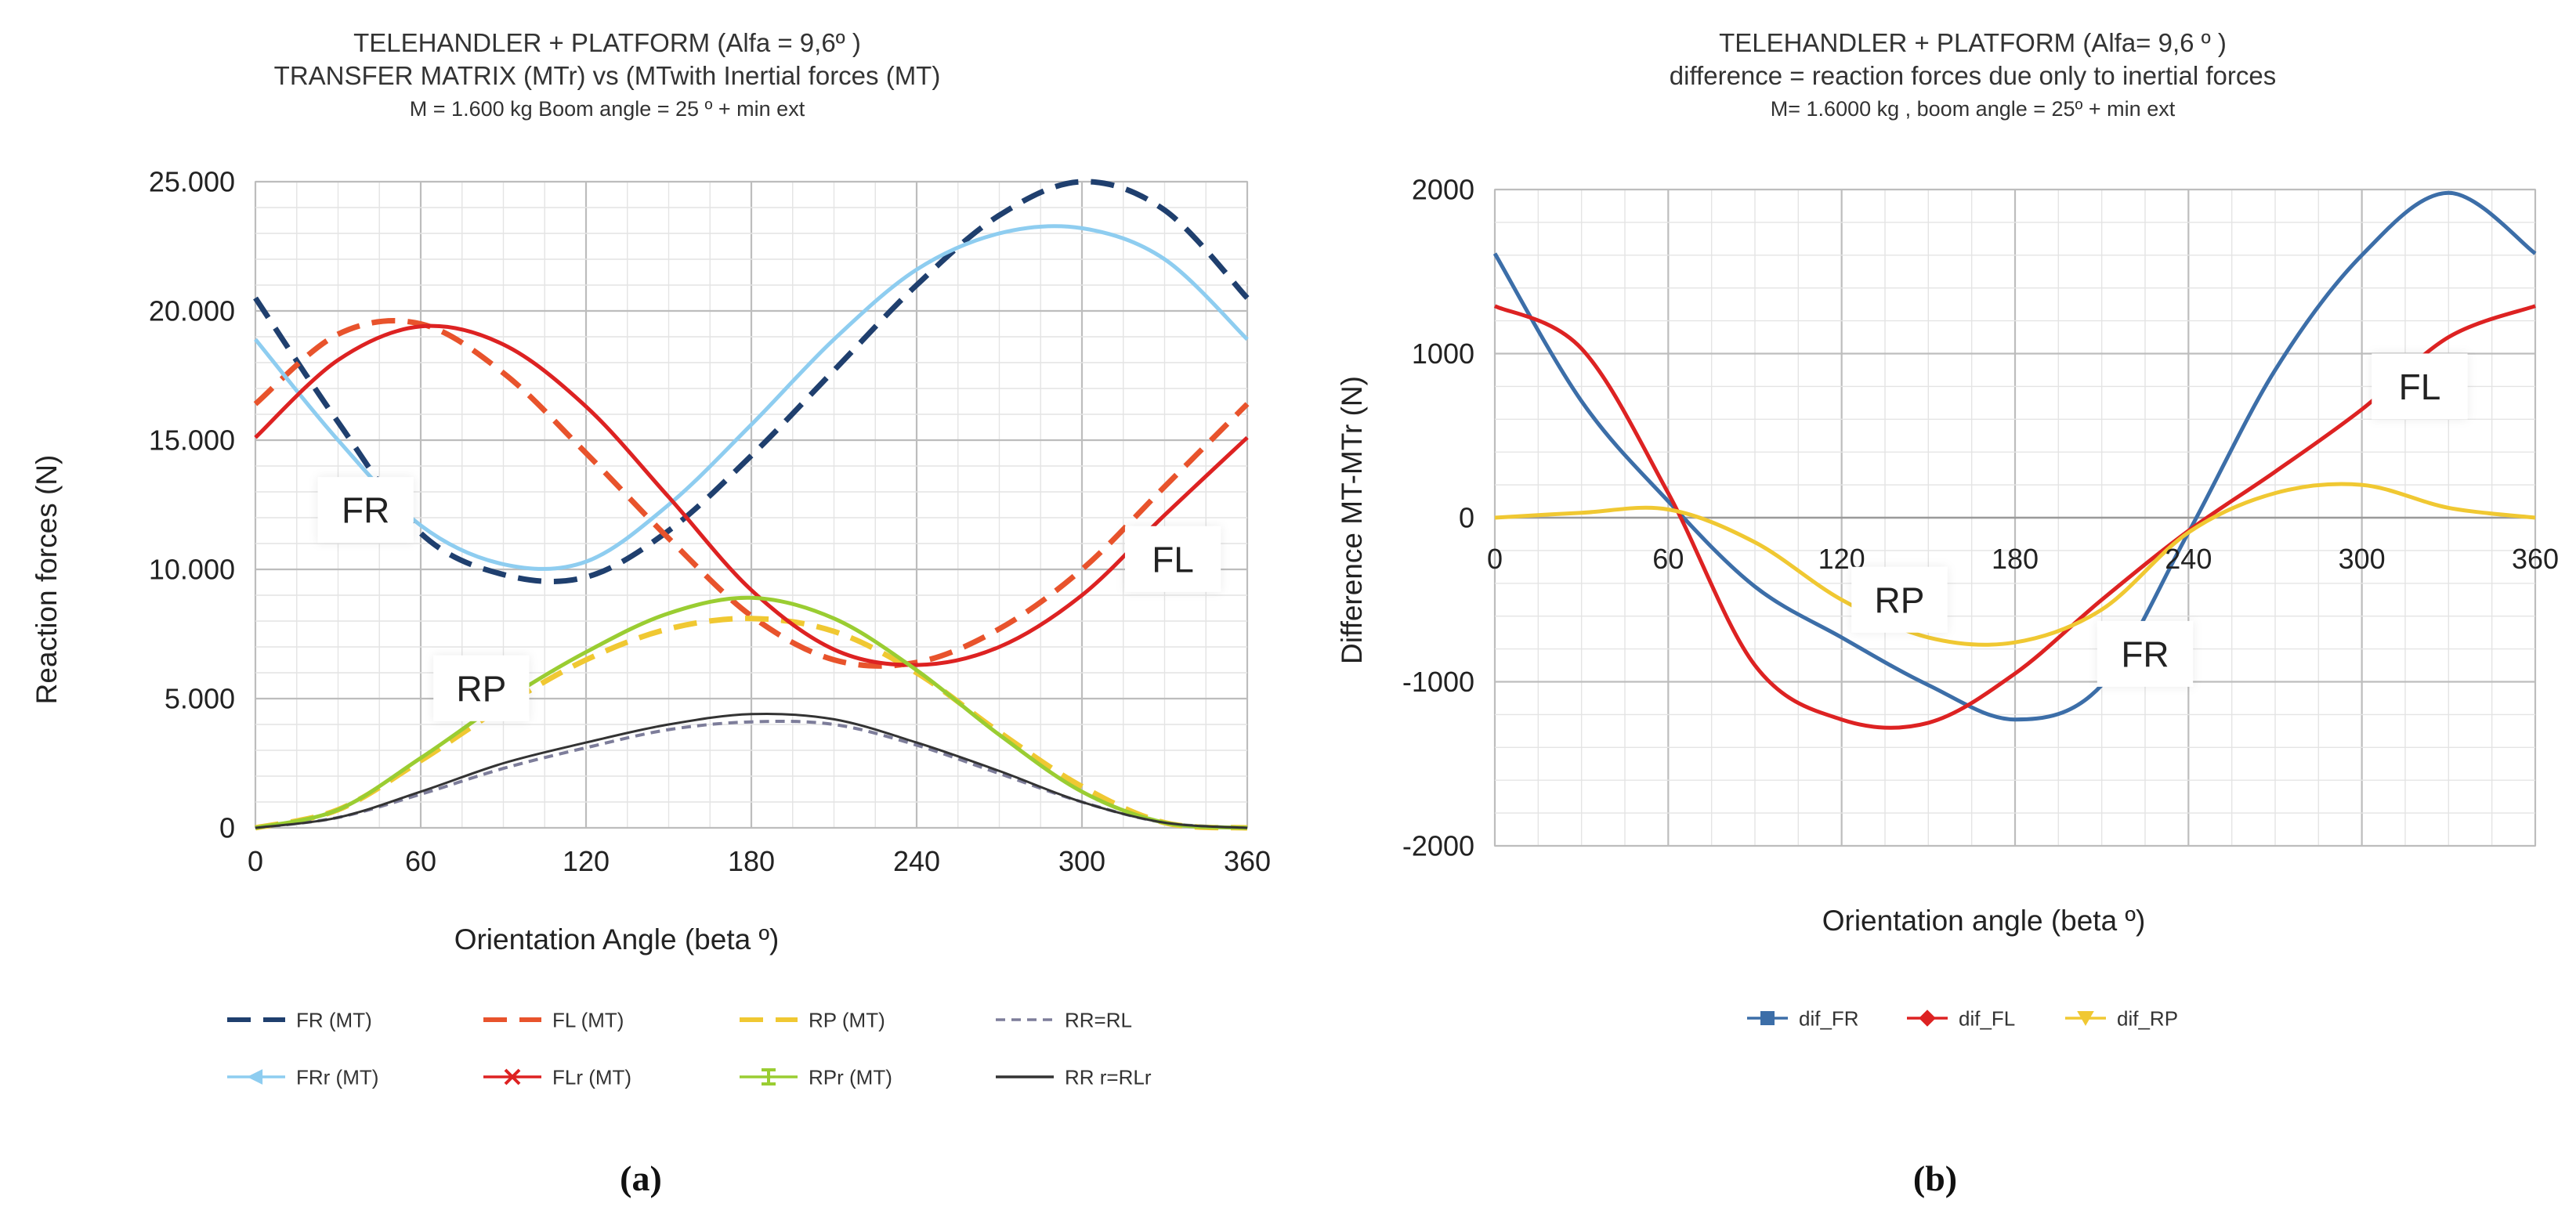 The width and height of the screenshot is (2576, 1221). What do you see at coordinates (1443, 354) in the screenshot?
I see `y-tick-label: 1000` at bounding box center [1443, 354].